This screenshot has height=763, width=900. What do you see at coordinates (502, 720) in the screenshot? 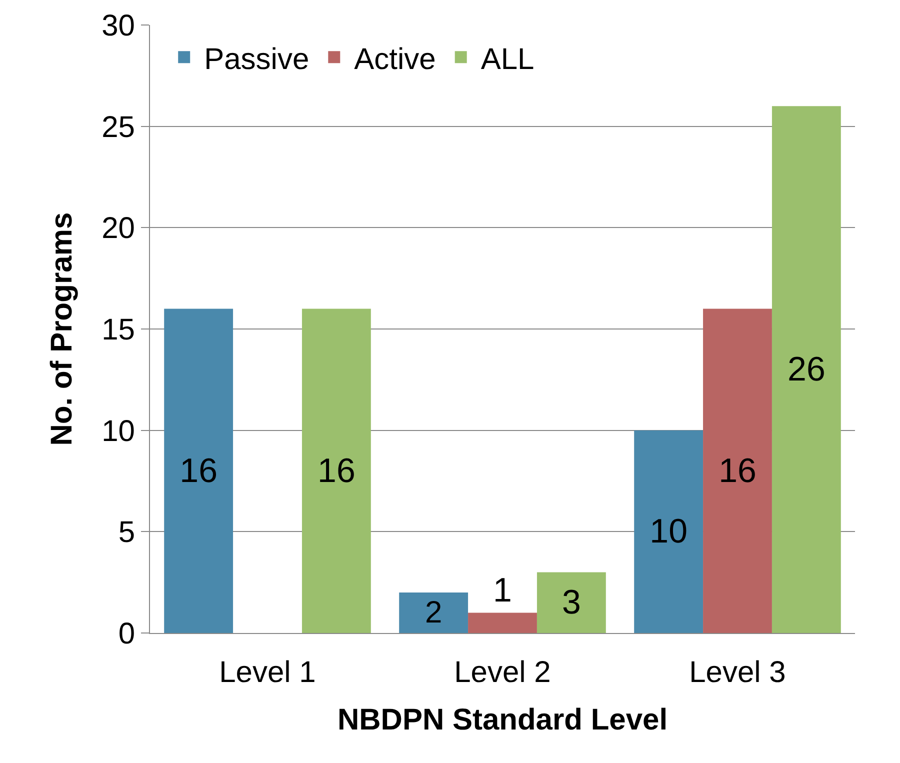
I see `x-axis-title: NBDPN Standard Level` at bounding box center [502, 720].